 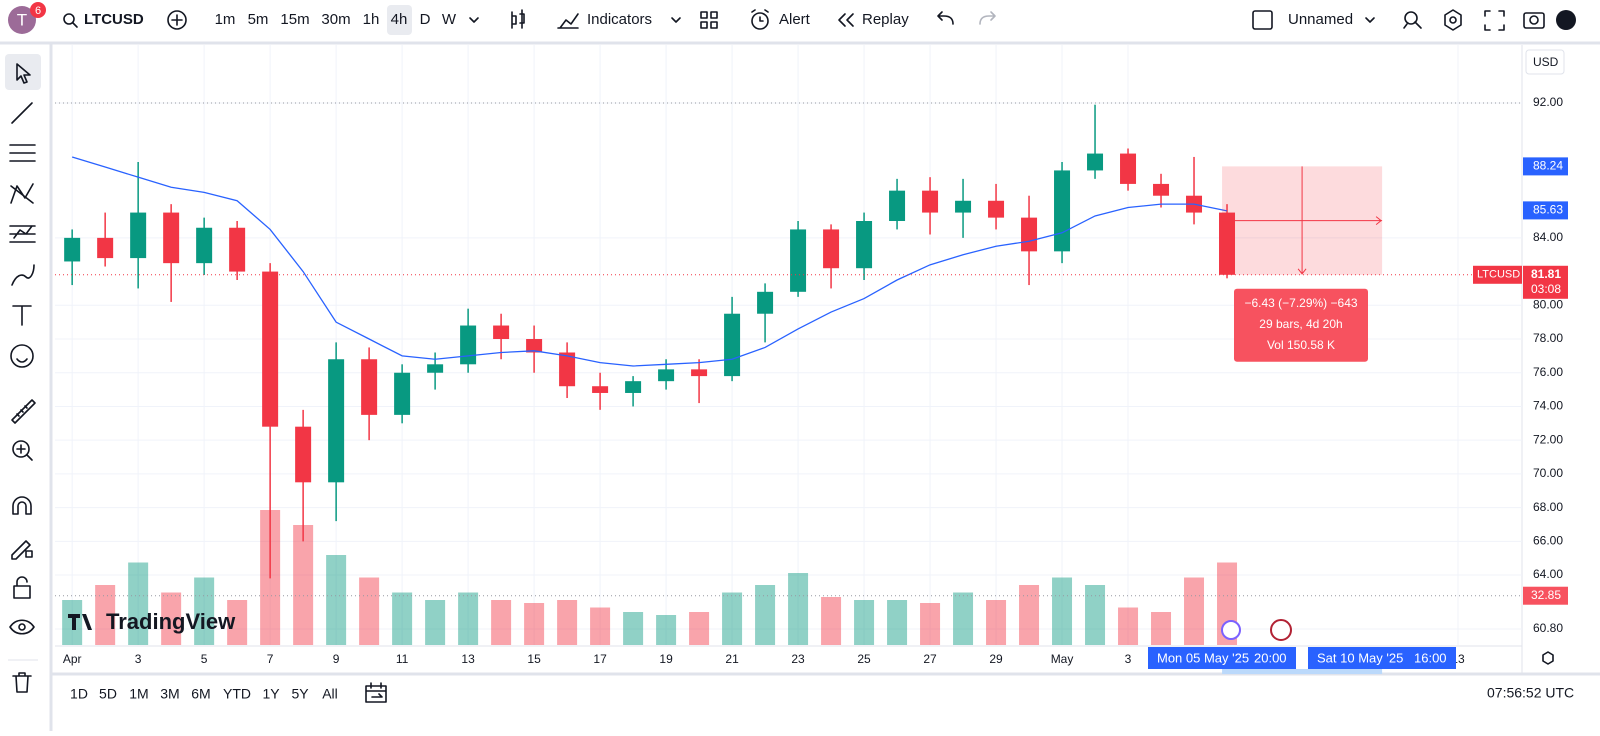 I want to click on interval-button: 1h, so click(x=371, y=19).